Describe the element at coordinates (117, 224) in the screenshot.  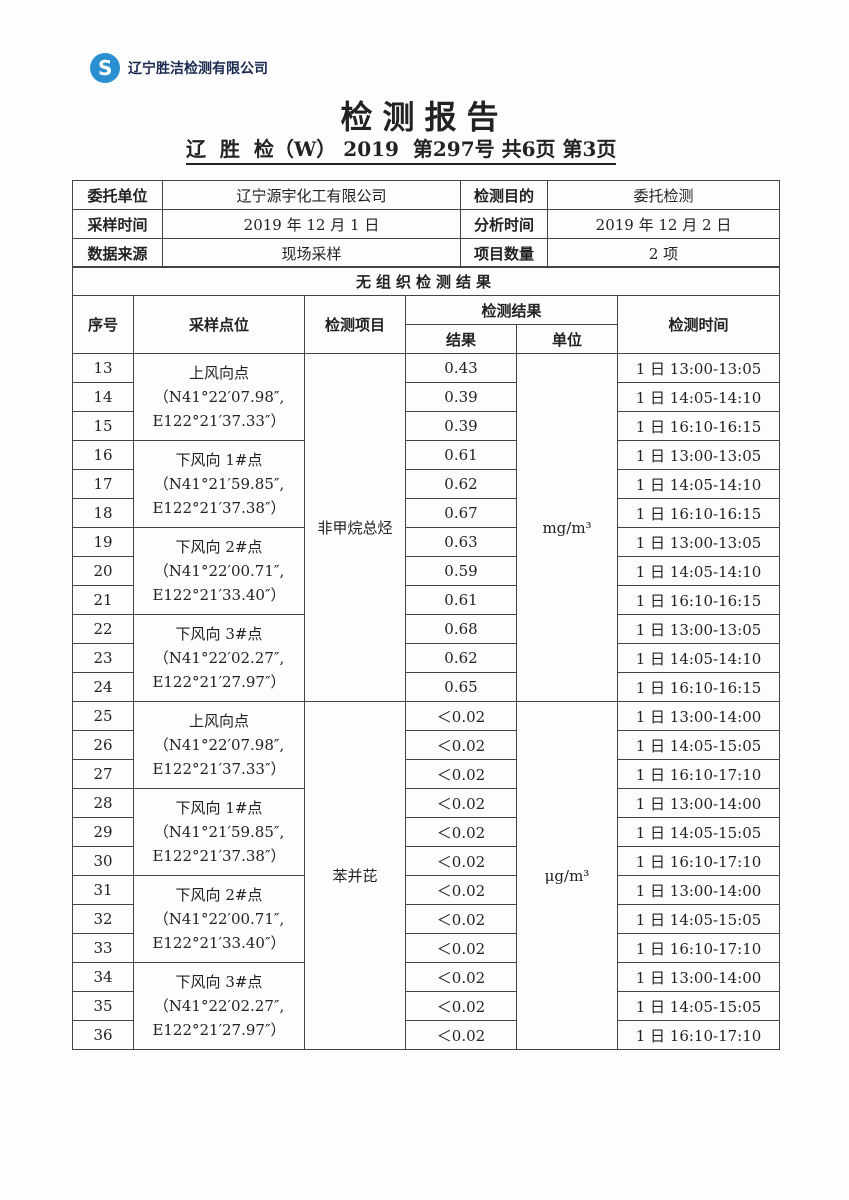
I see `sampling-time-label: 采样时间` at that location.